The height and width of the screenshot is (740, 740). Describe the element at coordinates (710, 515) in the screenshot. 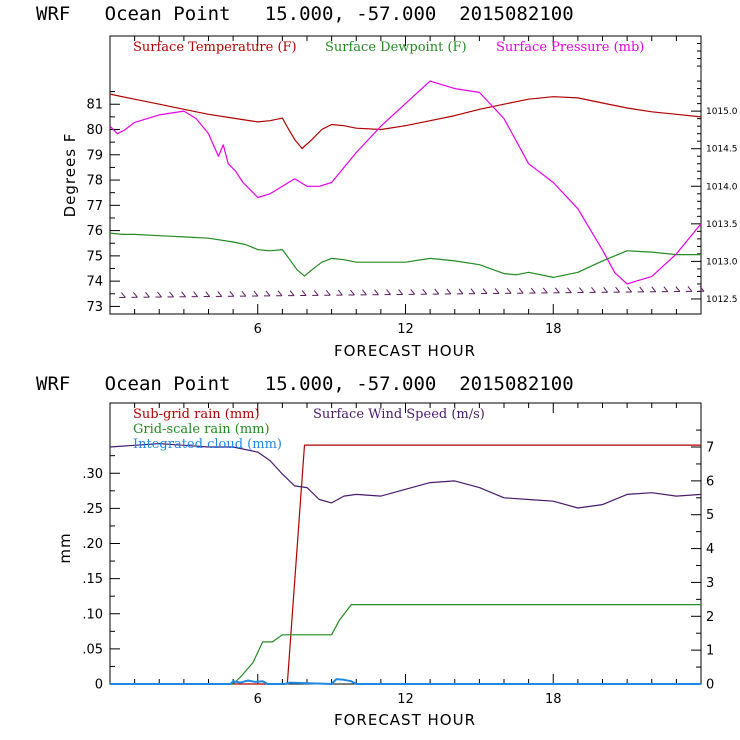

I see `y2-tick-label: 5` at that location.